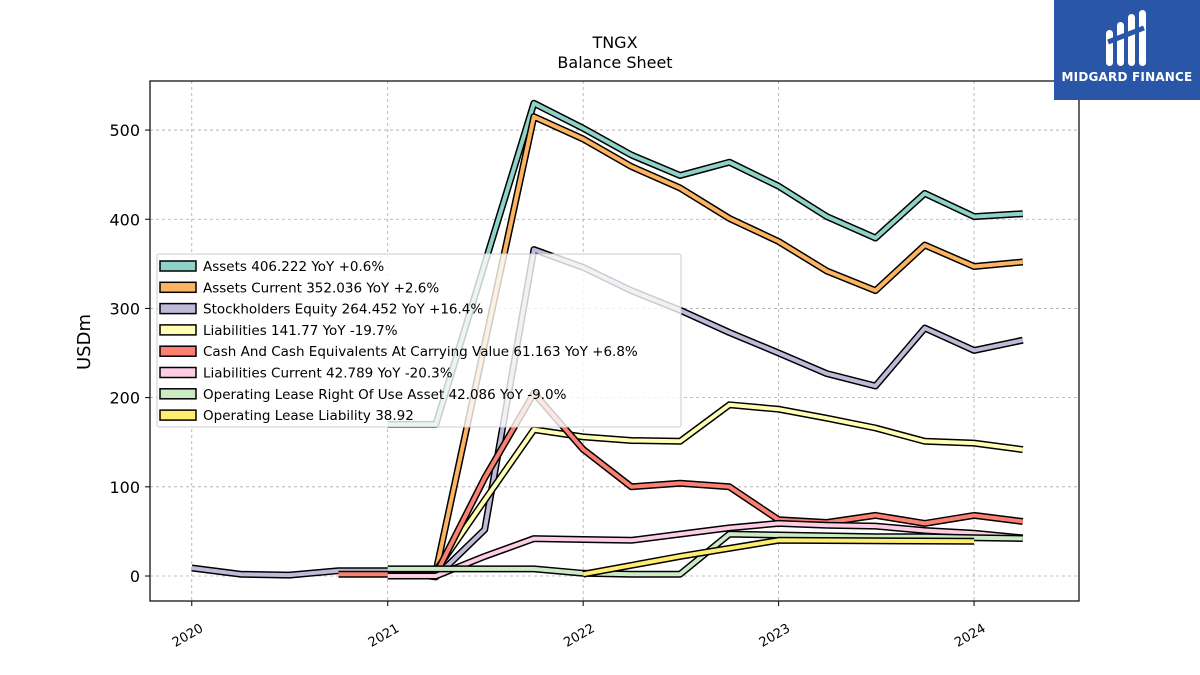 This screenshot has height=675, width=1200. I want to click on y-tick-label: 200, so click(124, 398).